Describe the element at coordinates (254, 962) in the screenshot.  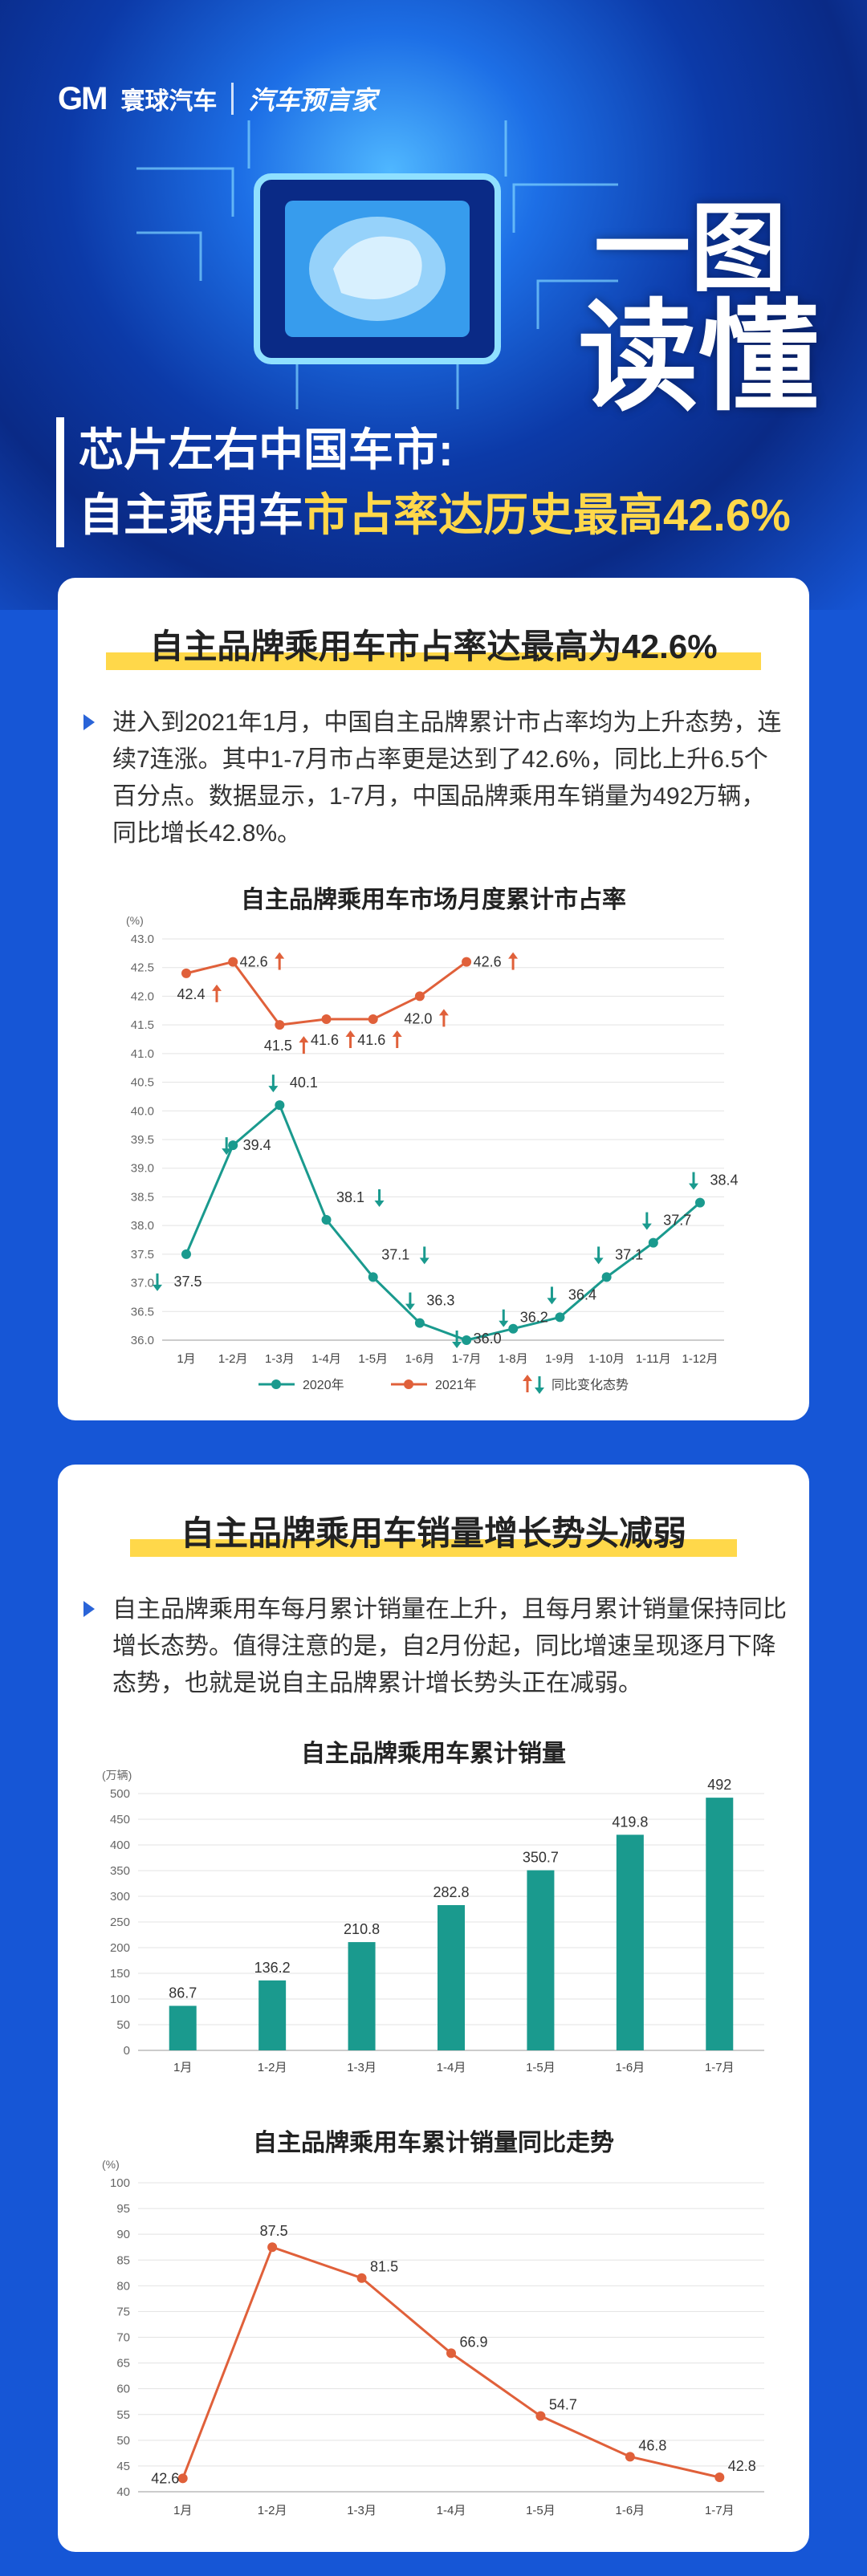
I see `data-label: 42.6` at that location.